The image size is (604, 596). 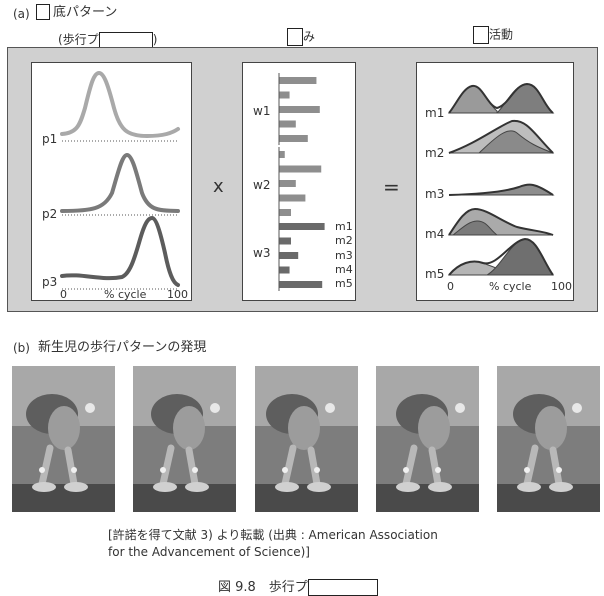 I want to click on m1-outline, so click(x=501, y=98).